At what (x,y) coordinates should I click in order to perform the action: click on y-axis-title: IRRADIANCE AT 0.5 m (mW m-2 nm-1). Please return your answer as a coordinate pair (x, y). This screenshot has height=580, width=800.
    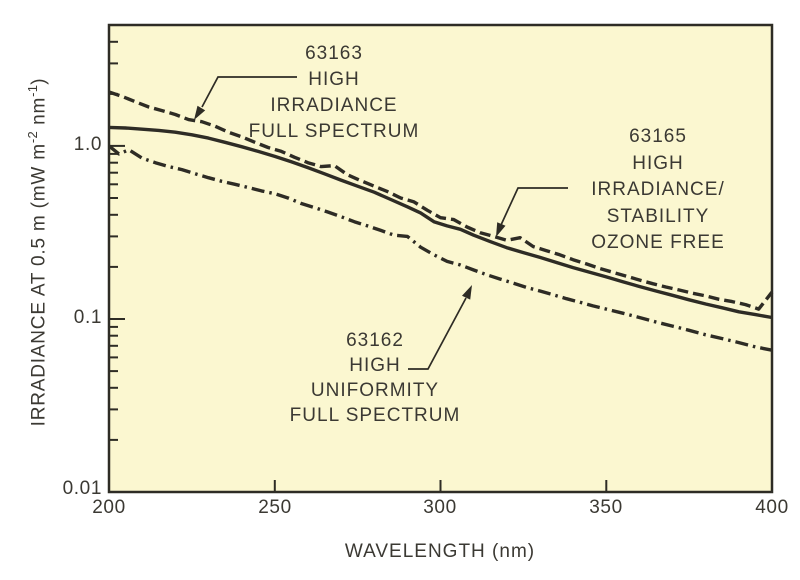
    Looking at the image, I should click on (38, 252).